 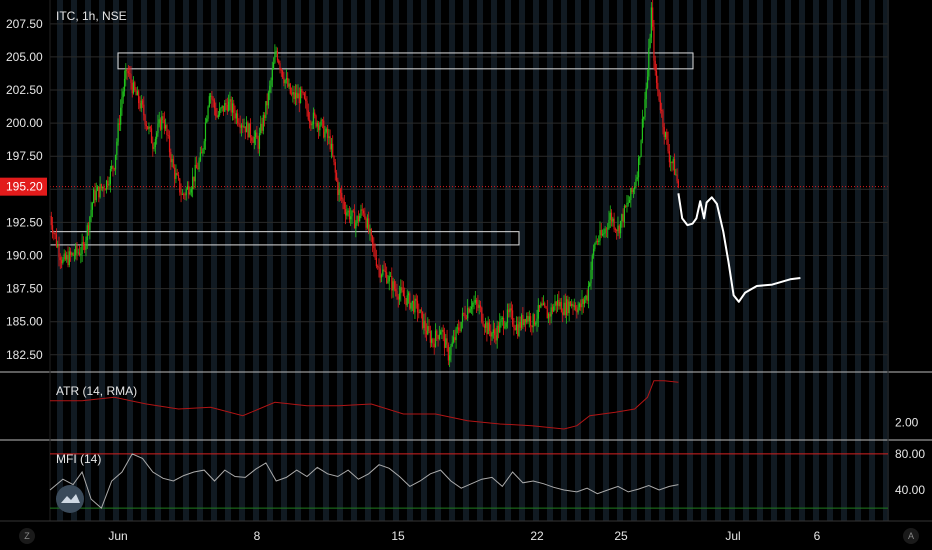 I want to click on price-tick-label: 190.00, so click(x=24, y=256).